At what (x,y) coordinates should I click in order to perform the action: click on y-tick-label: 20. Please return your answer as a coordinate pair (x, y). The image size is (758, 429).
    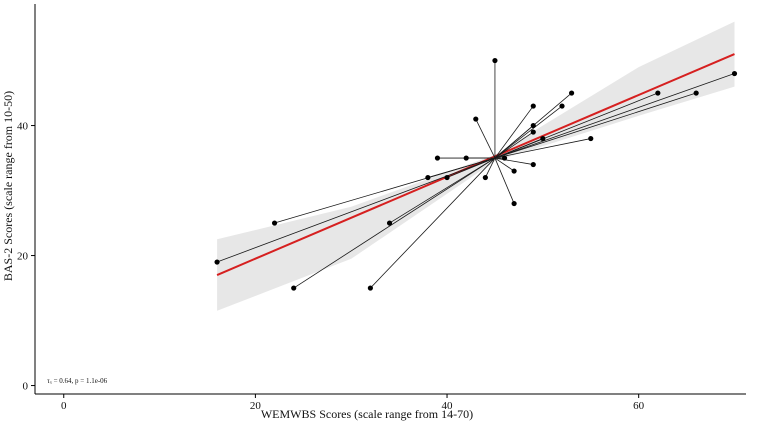
    Looking at the image, I should click on (23, 257).